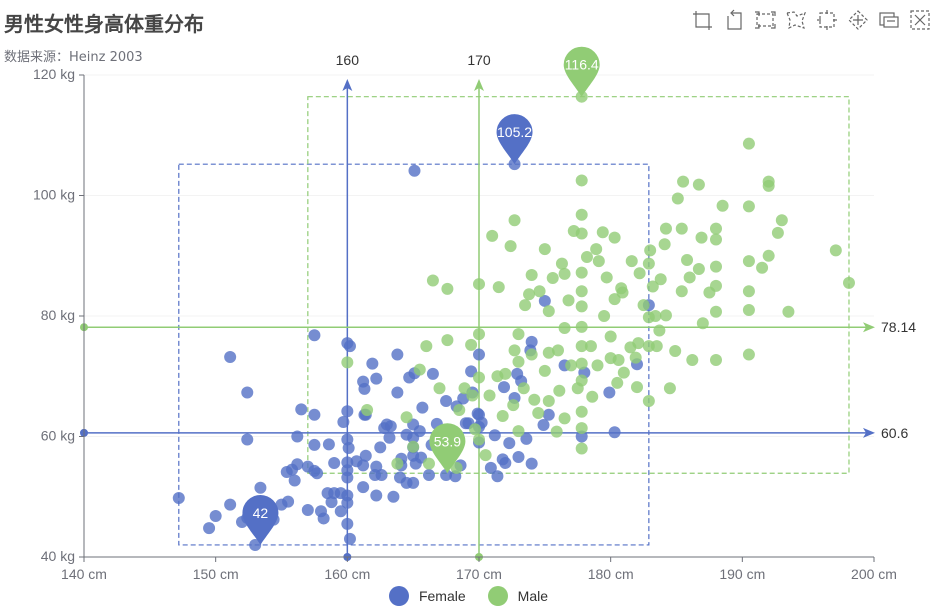 The height and width of the screenshot is (614, 937). What do you see at coordinates (765, 20) in the screenshot?
I see `rect-select-icon` at bounding box center [765, 20].